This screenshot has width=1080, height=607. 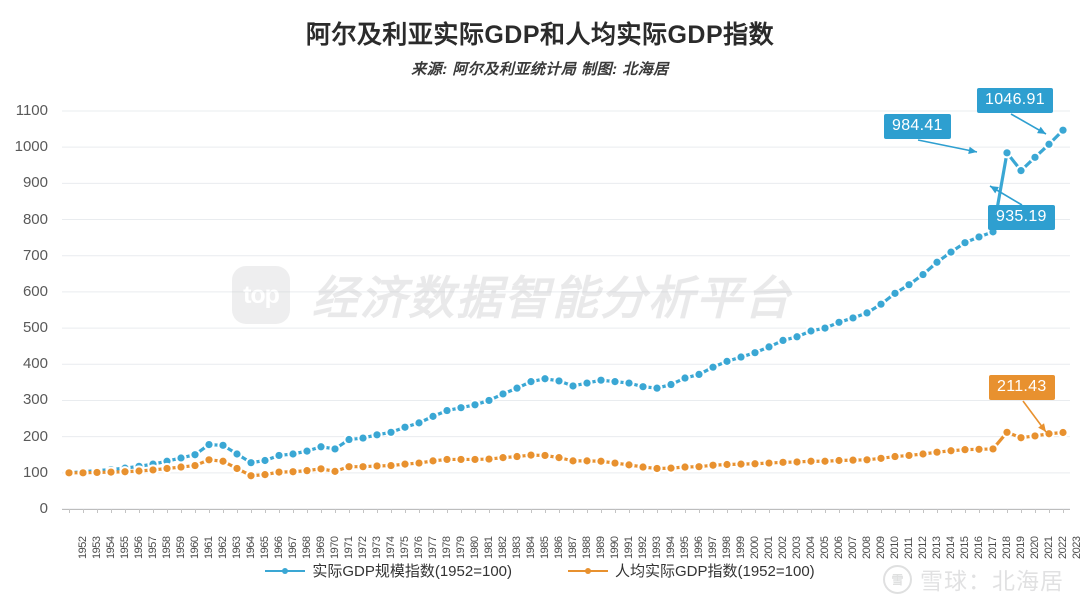 What do you see at coordinates (917, 126) in the screenshot?
I see `annotation-peak-2019: 984.41` at bounding box center [917, 126].